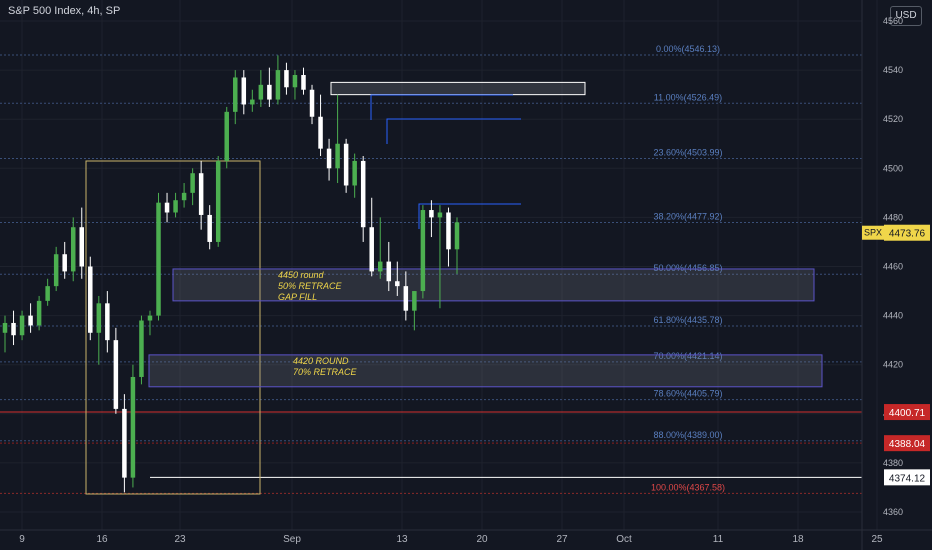 This screenshot has width=932, height=550. I want to click on fib-label: 38.20%(4477.92), so click(687, 217).